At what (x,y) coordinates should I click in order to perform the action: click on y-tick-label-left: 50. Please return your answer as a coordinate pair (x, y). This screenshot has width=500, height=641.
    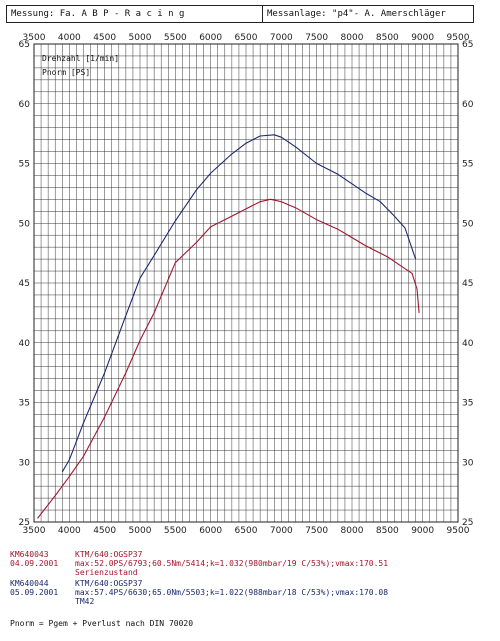
    Looking at the image, I should click on (25, 224).